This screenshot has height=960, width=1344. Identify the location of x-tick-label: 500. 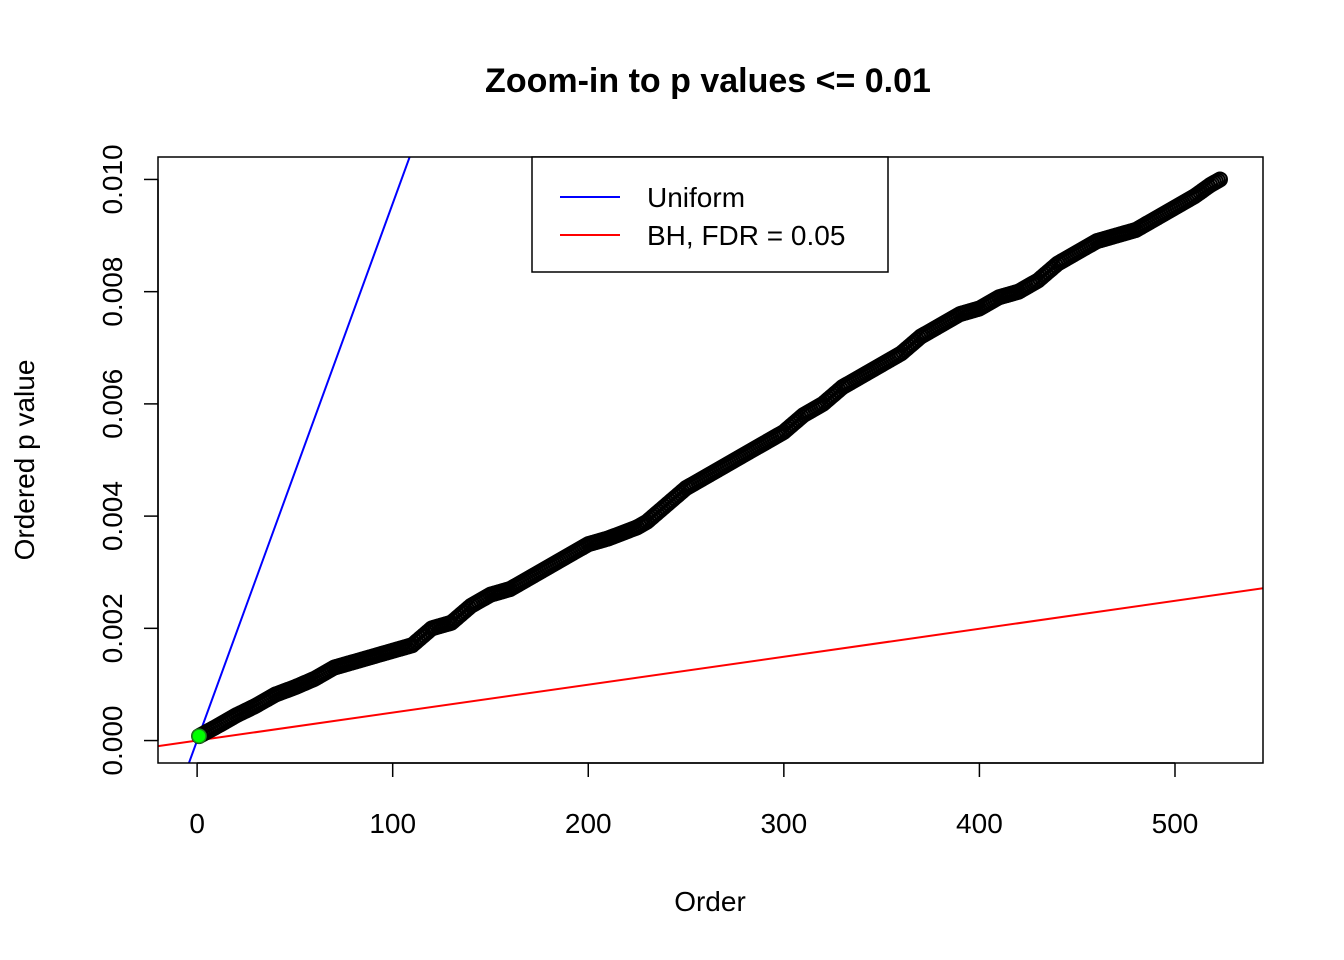
(1175, 823).